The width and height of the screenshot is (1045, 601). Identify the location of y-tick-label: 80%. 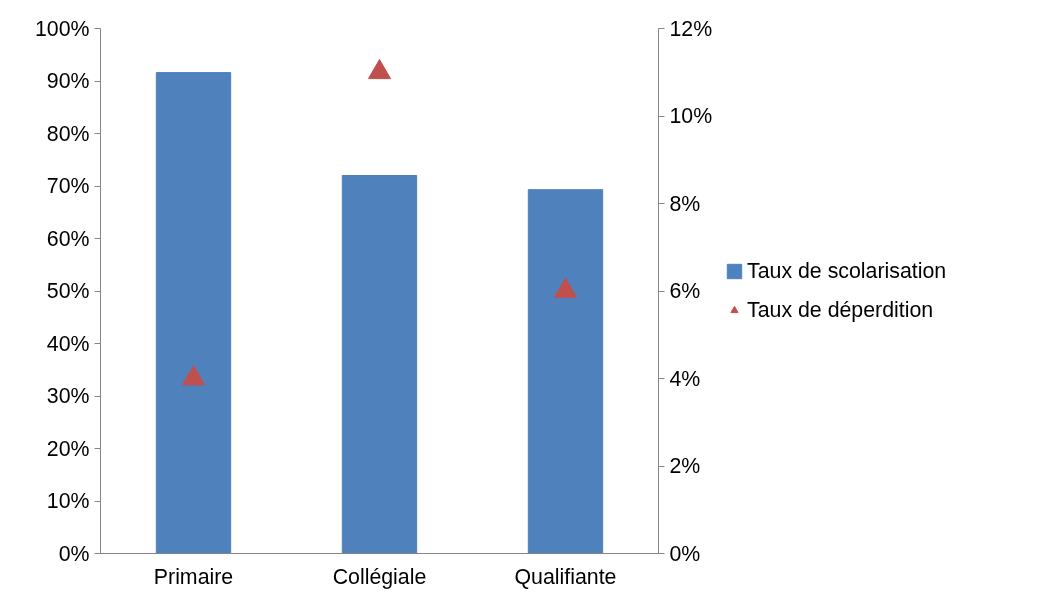
(68, 133).